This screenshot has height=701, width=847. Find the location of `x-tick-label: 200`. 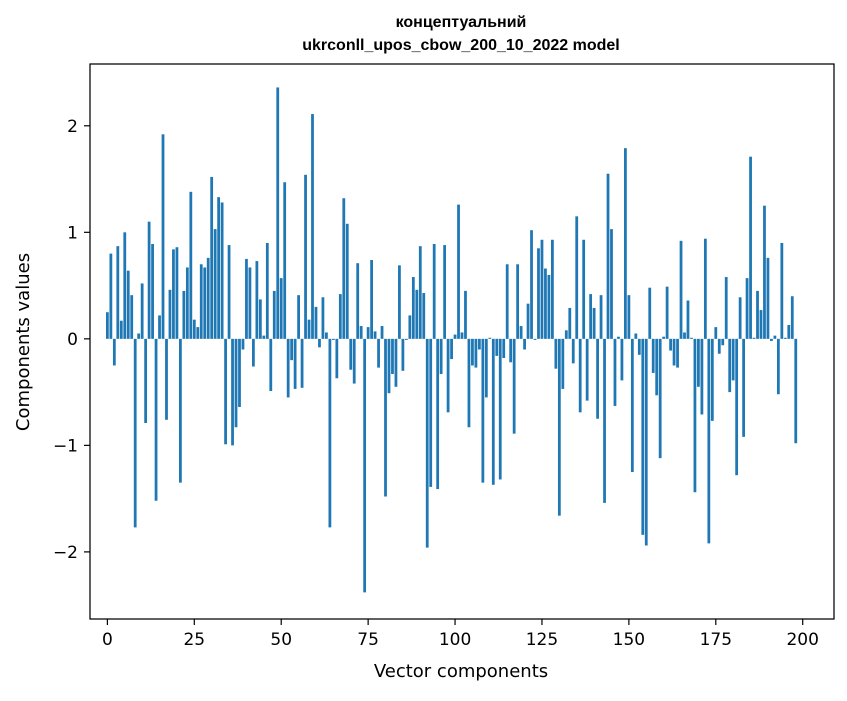

x-tick-label: 200 is located at coordinates (802, 640).